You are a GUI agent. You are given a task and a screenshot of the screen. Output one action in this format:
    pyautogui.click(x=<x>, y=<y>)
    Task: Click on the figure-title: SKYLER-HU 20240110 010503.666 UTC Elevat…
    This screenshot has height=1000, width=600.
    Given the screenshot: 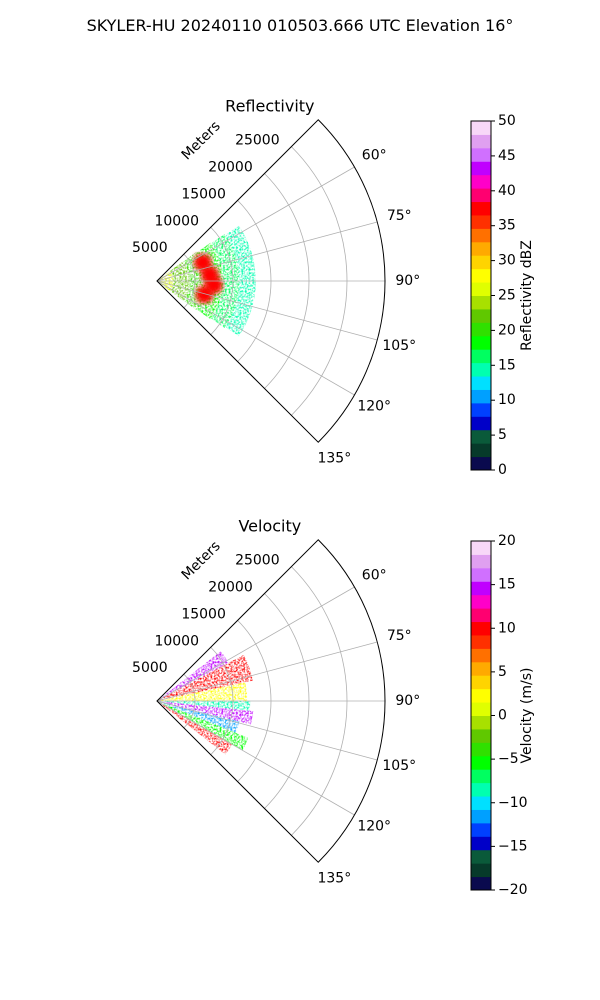 What is the action you would take?
    pyautogui.click(x=300, y=25)
    